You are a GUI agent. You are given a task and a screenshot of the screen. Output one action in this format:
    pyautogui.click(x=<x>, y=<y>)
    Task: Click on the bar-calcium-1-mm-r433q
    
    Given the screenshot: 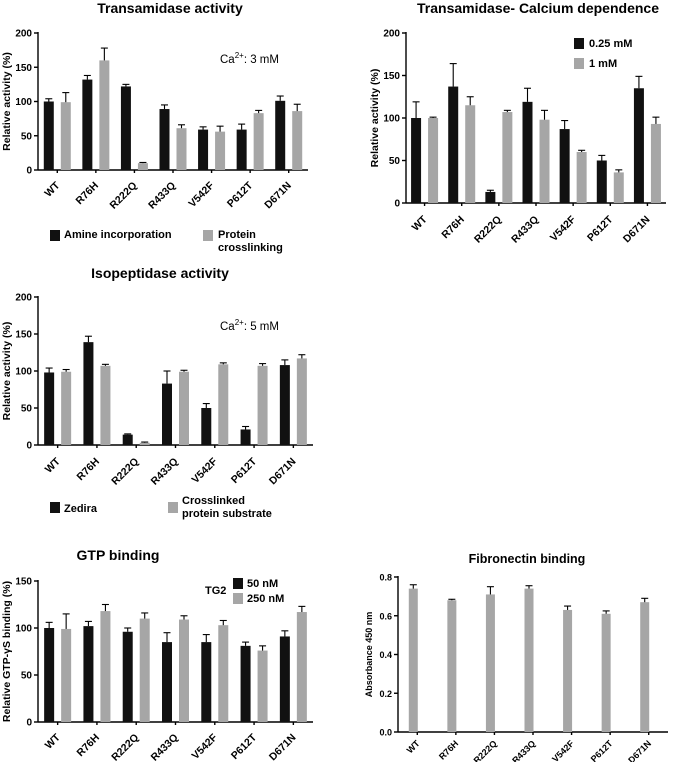 What is the action you would take?
    pyautogui.click(x=544, y=161)
    